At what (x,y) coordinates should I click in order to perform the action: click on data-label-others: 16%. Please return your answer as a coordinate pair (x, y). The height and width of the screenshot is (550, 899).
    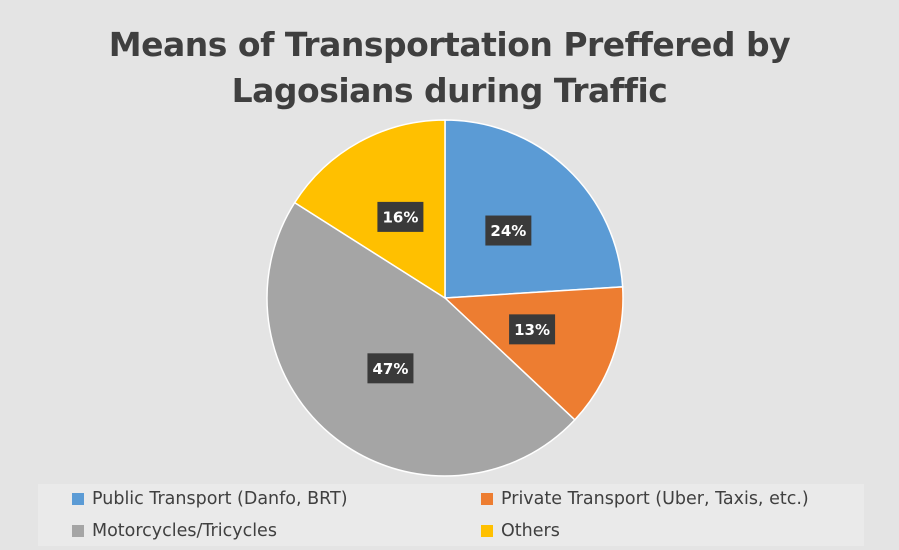
    Looking at the image, I should click on (400, 216).